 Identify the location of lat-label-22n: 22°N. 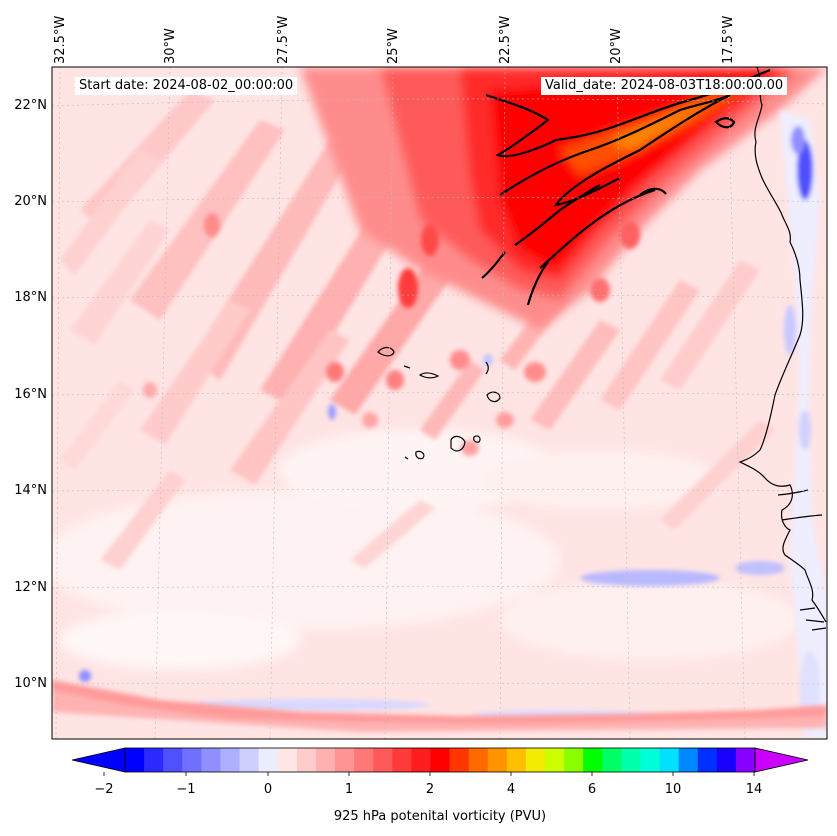
(30, 105).